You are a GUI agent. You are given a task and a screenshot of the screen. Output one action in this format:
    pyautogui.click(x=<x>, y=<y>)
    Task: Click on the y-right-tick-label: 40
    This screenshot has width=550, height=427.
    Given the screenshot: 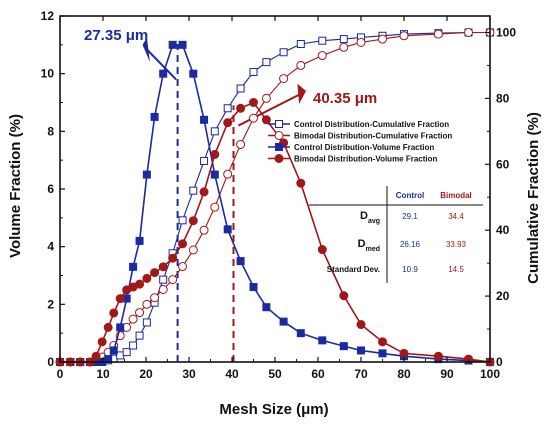 What is the action you would take?
    pyautogui.click(x=503, y=230)
    